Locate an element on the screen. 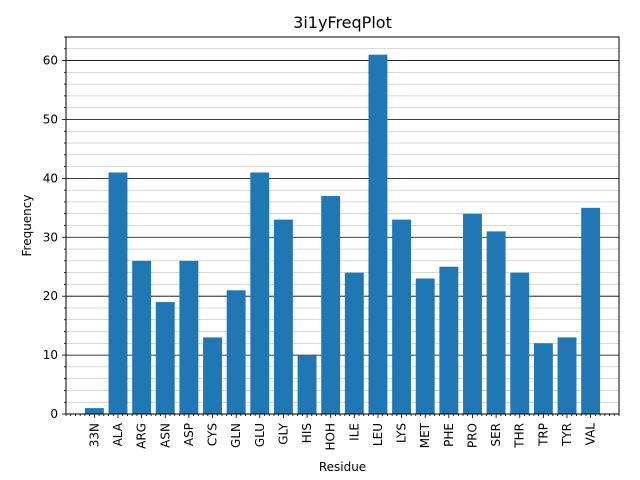 Image resolution: width=640 pixels, height=480 pixels. y-tick-label: 30 is located at coordinates (50, 237).